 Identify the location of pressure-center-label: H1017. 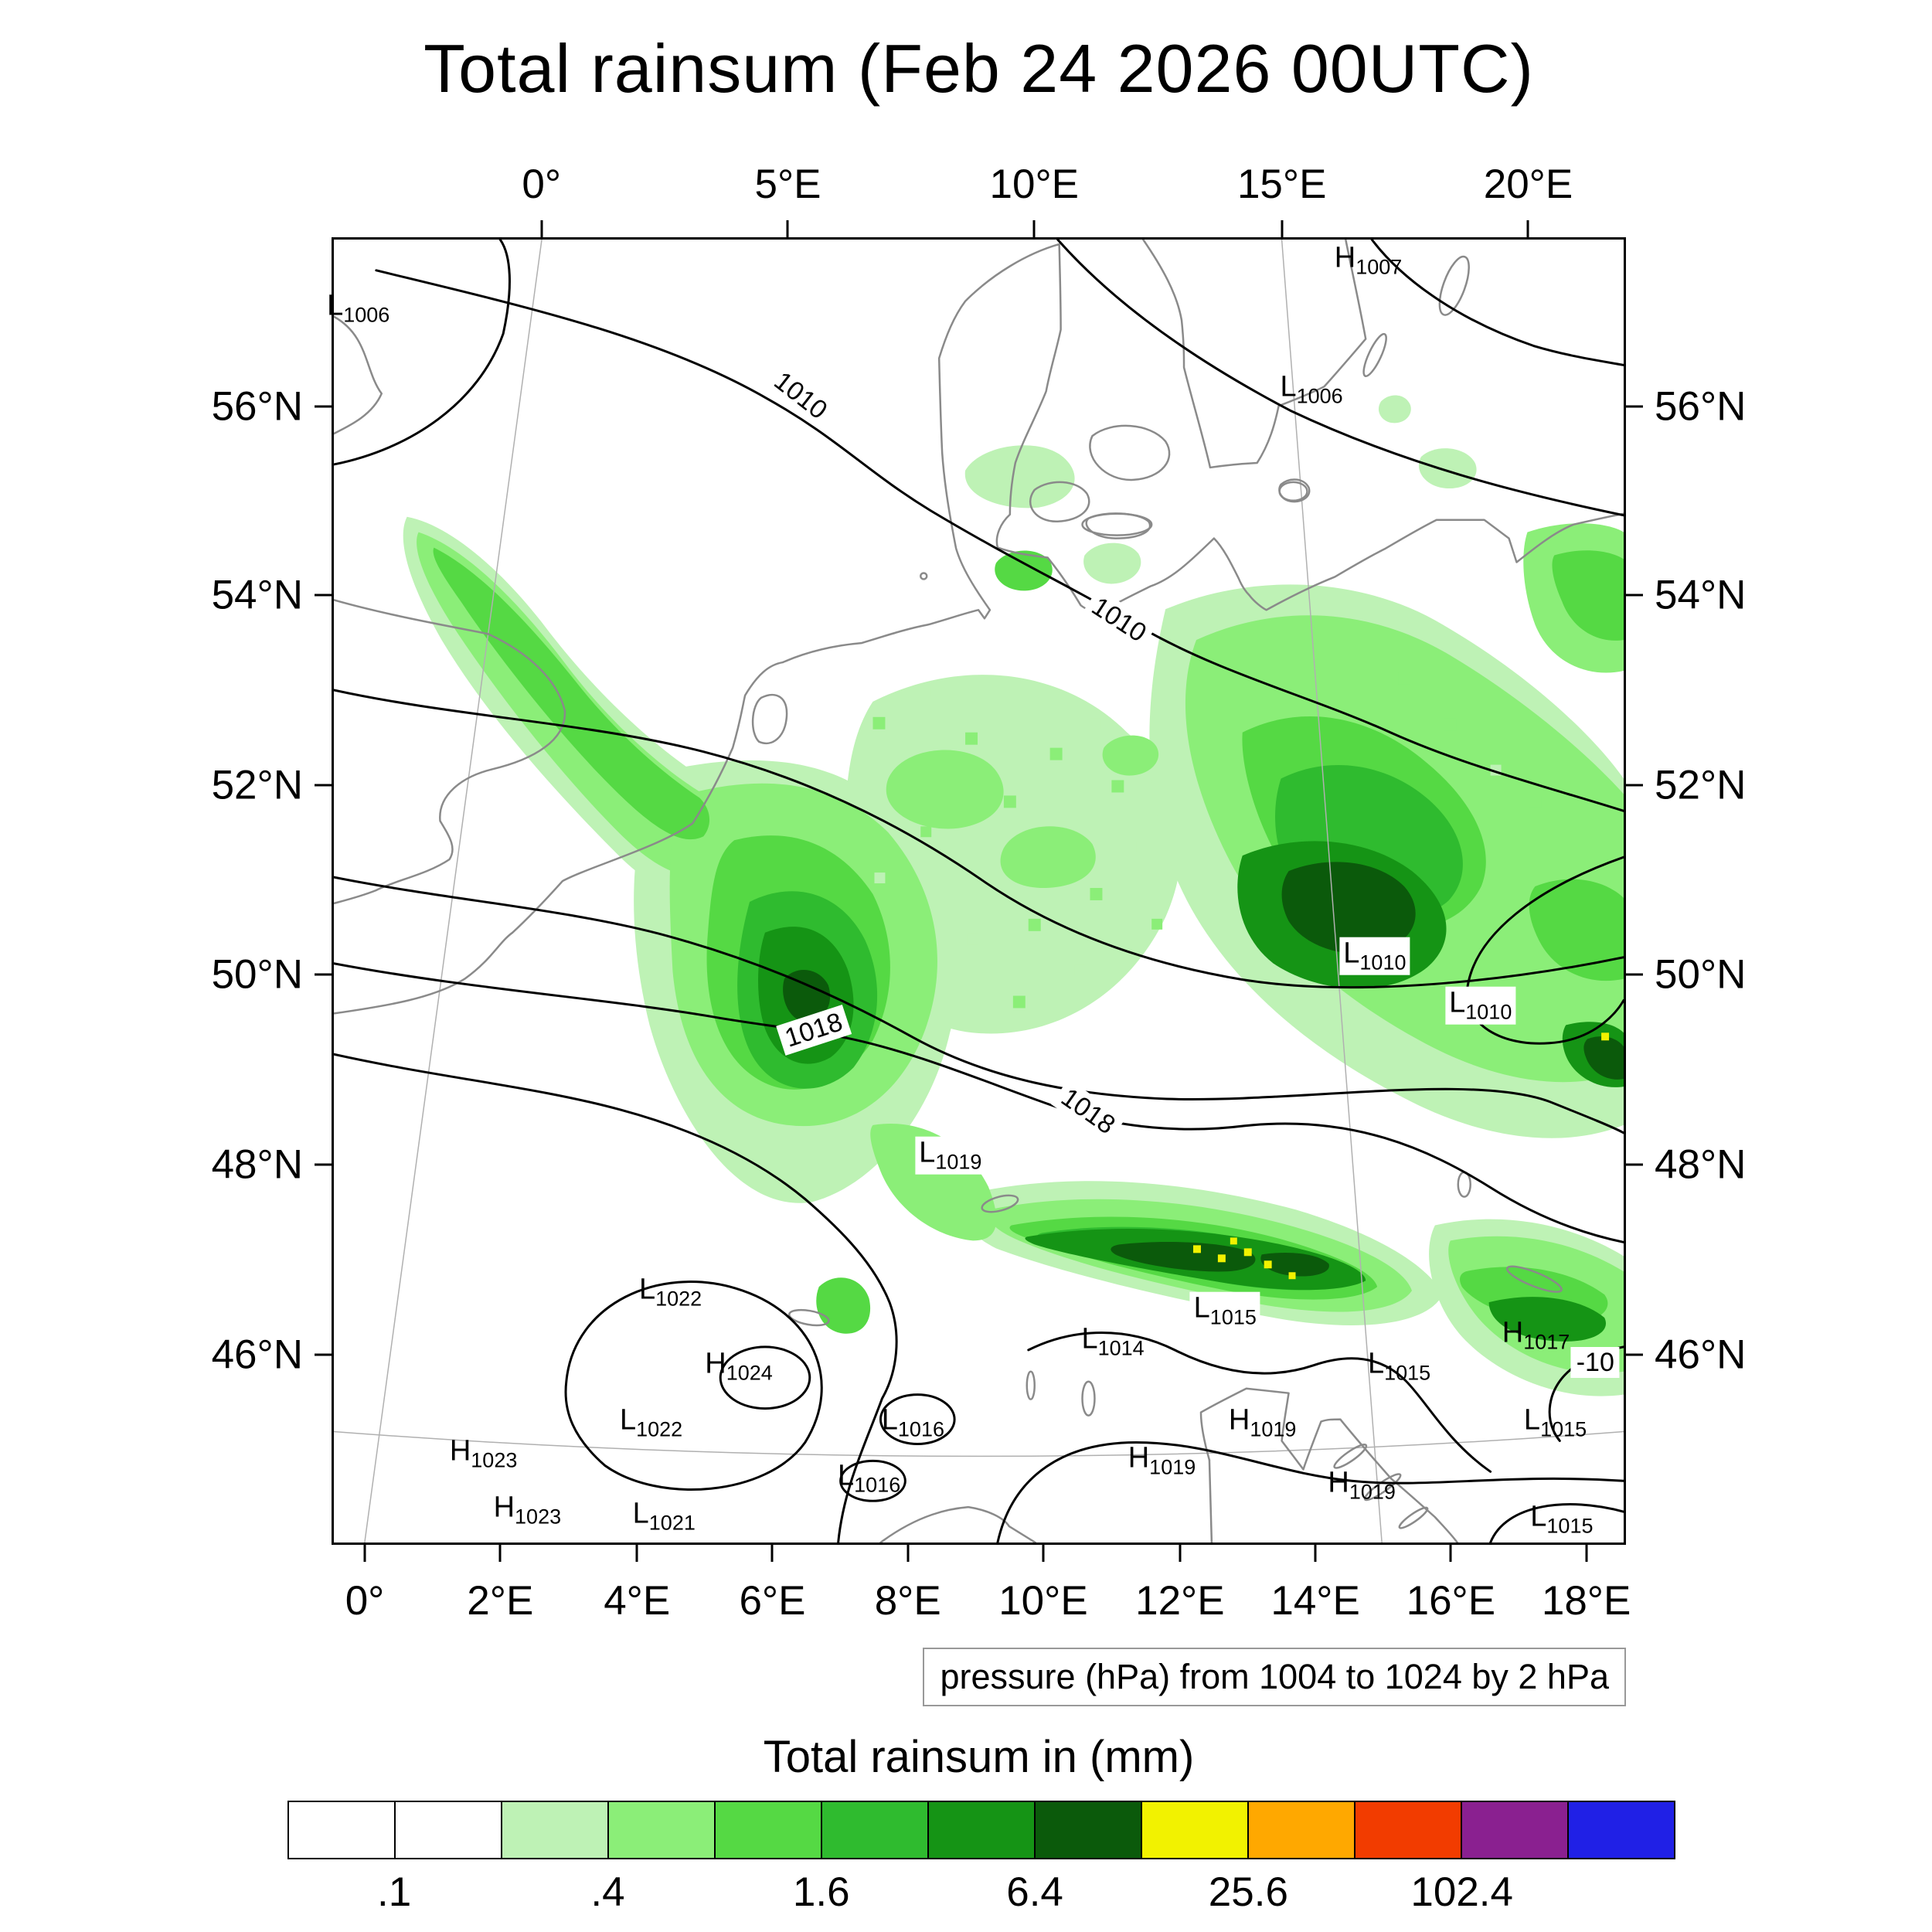
(1536, 1335).